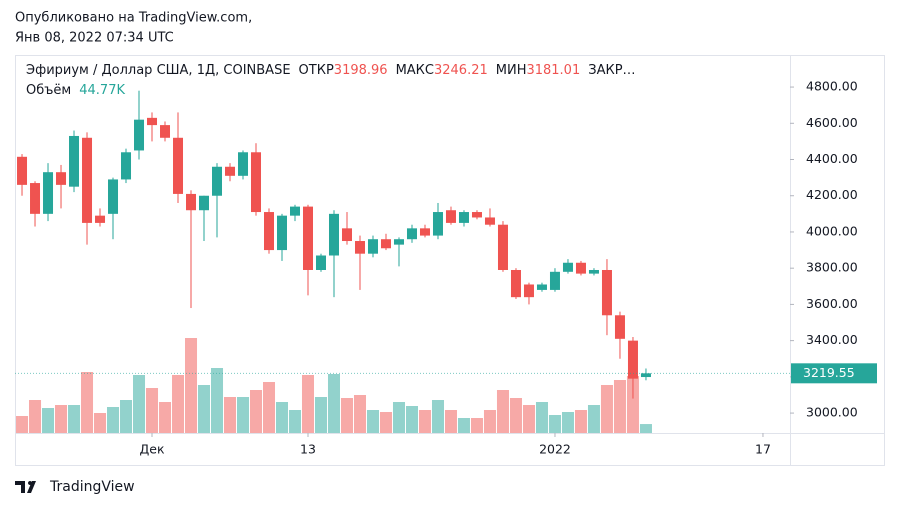 This screenshot has width=900, height=506. What do you see at coordinates (829, 372) in the screenshot?
I see `last-price-label: 3219.55` at bounding box center [829, 372].